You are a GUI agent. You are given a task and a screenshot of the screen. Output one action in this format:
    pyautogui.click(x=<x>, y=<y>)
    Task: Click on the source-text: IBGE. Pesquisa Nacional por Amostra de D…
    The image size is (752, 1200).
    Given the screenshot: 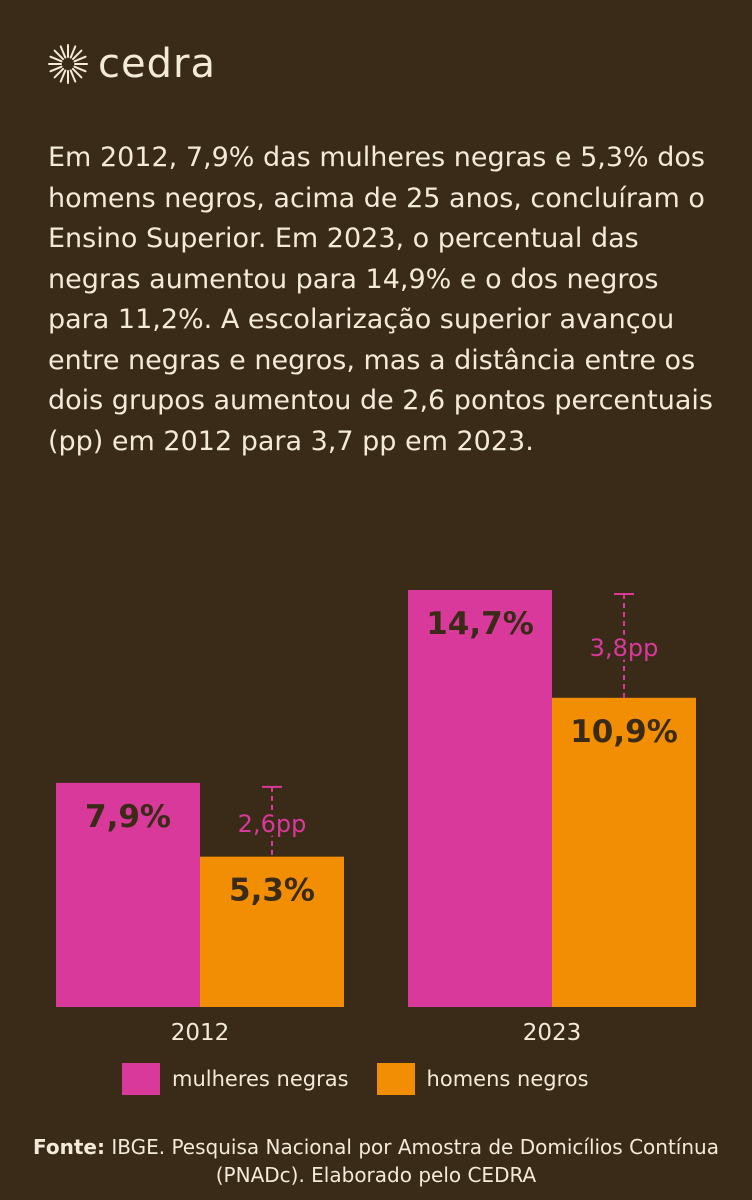 What is the action you would take?
    pyautogui.click(x=411, y=1161)
    